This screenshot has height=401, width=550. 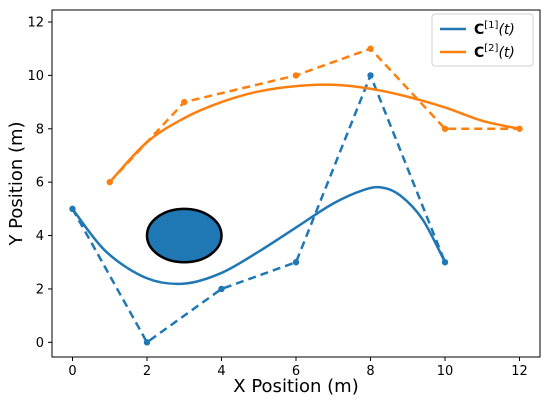 I want to click on x-tick-label: 8, so click(x=370, y=371).